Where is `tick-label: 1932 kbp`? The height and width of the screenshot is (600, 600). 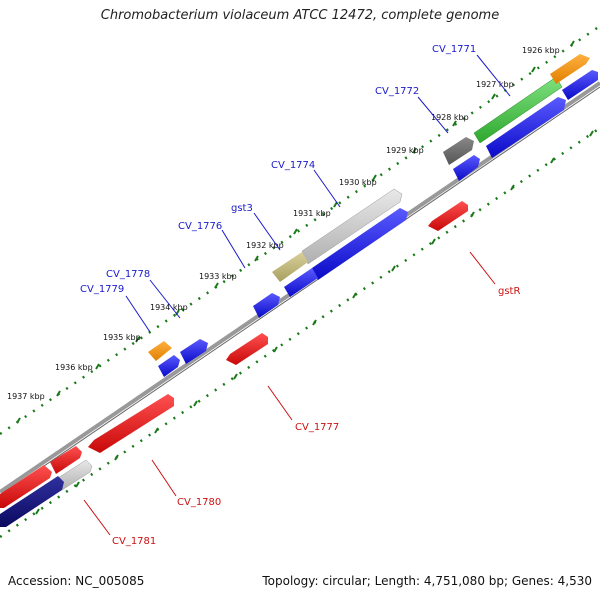 tick-label: 1932 kbp is located at coordinates (265, 245).